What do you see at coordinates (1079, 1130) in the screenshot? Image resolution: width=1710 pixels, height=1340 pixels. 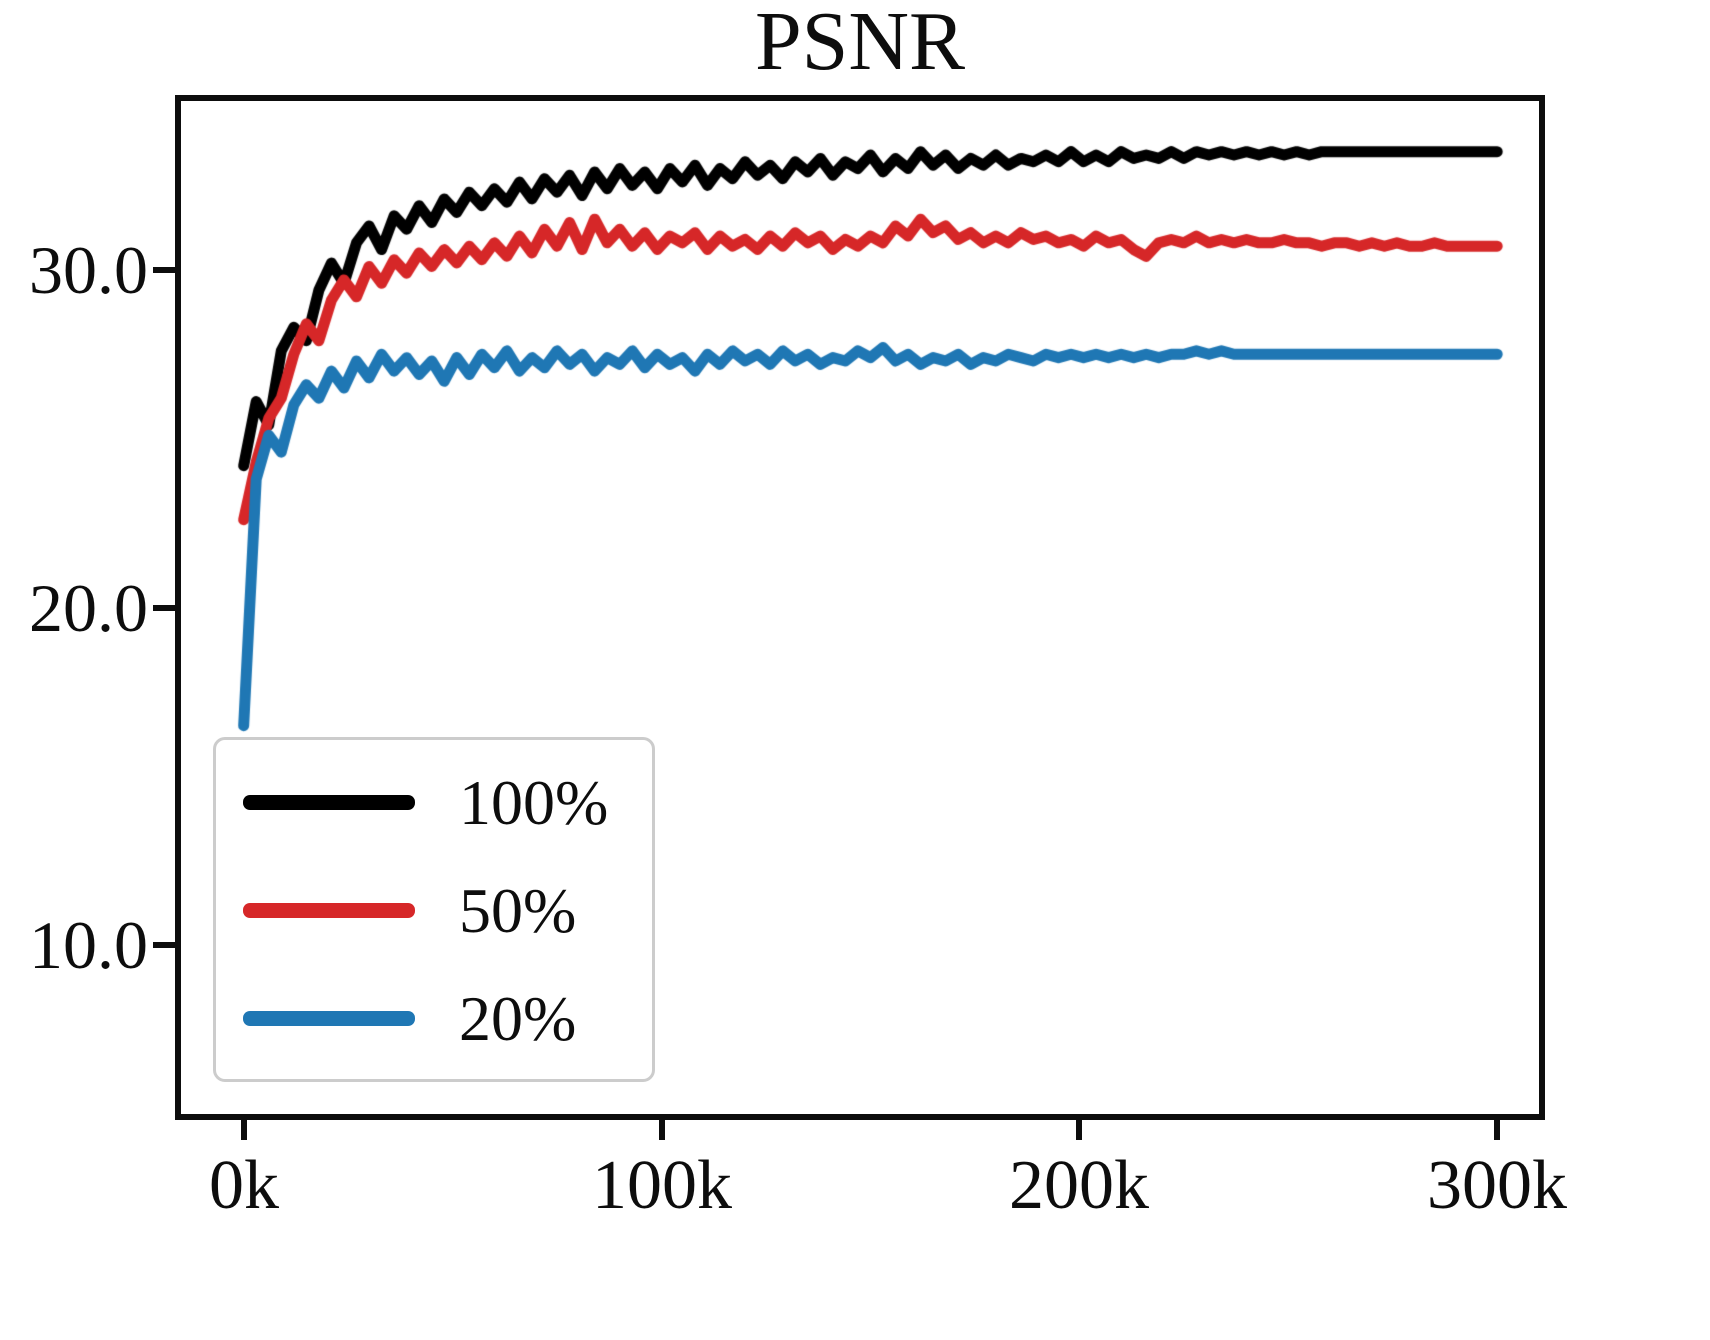 I see `xtick-mark-200k` at bounding box center [1079, 1130].